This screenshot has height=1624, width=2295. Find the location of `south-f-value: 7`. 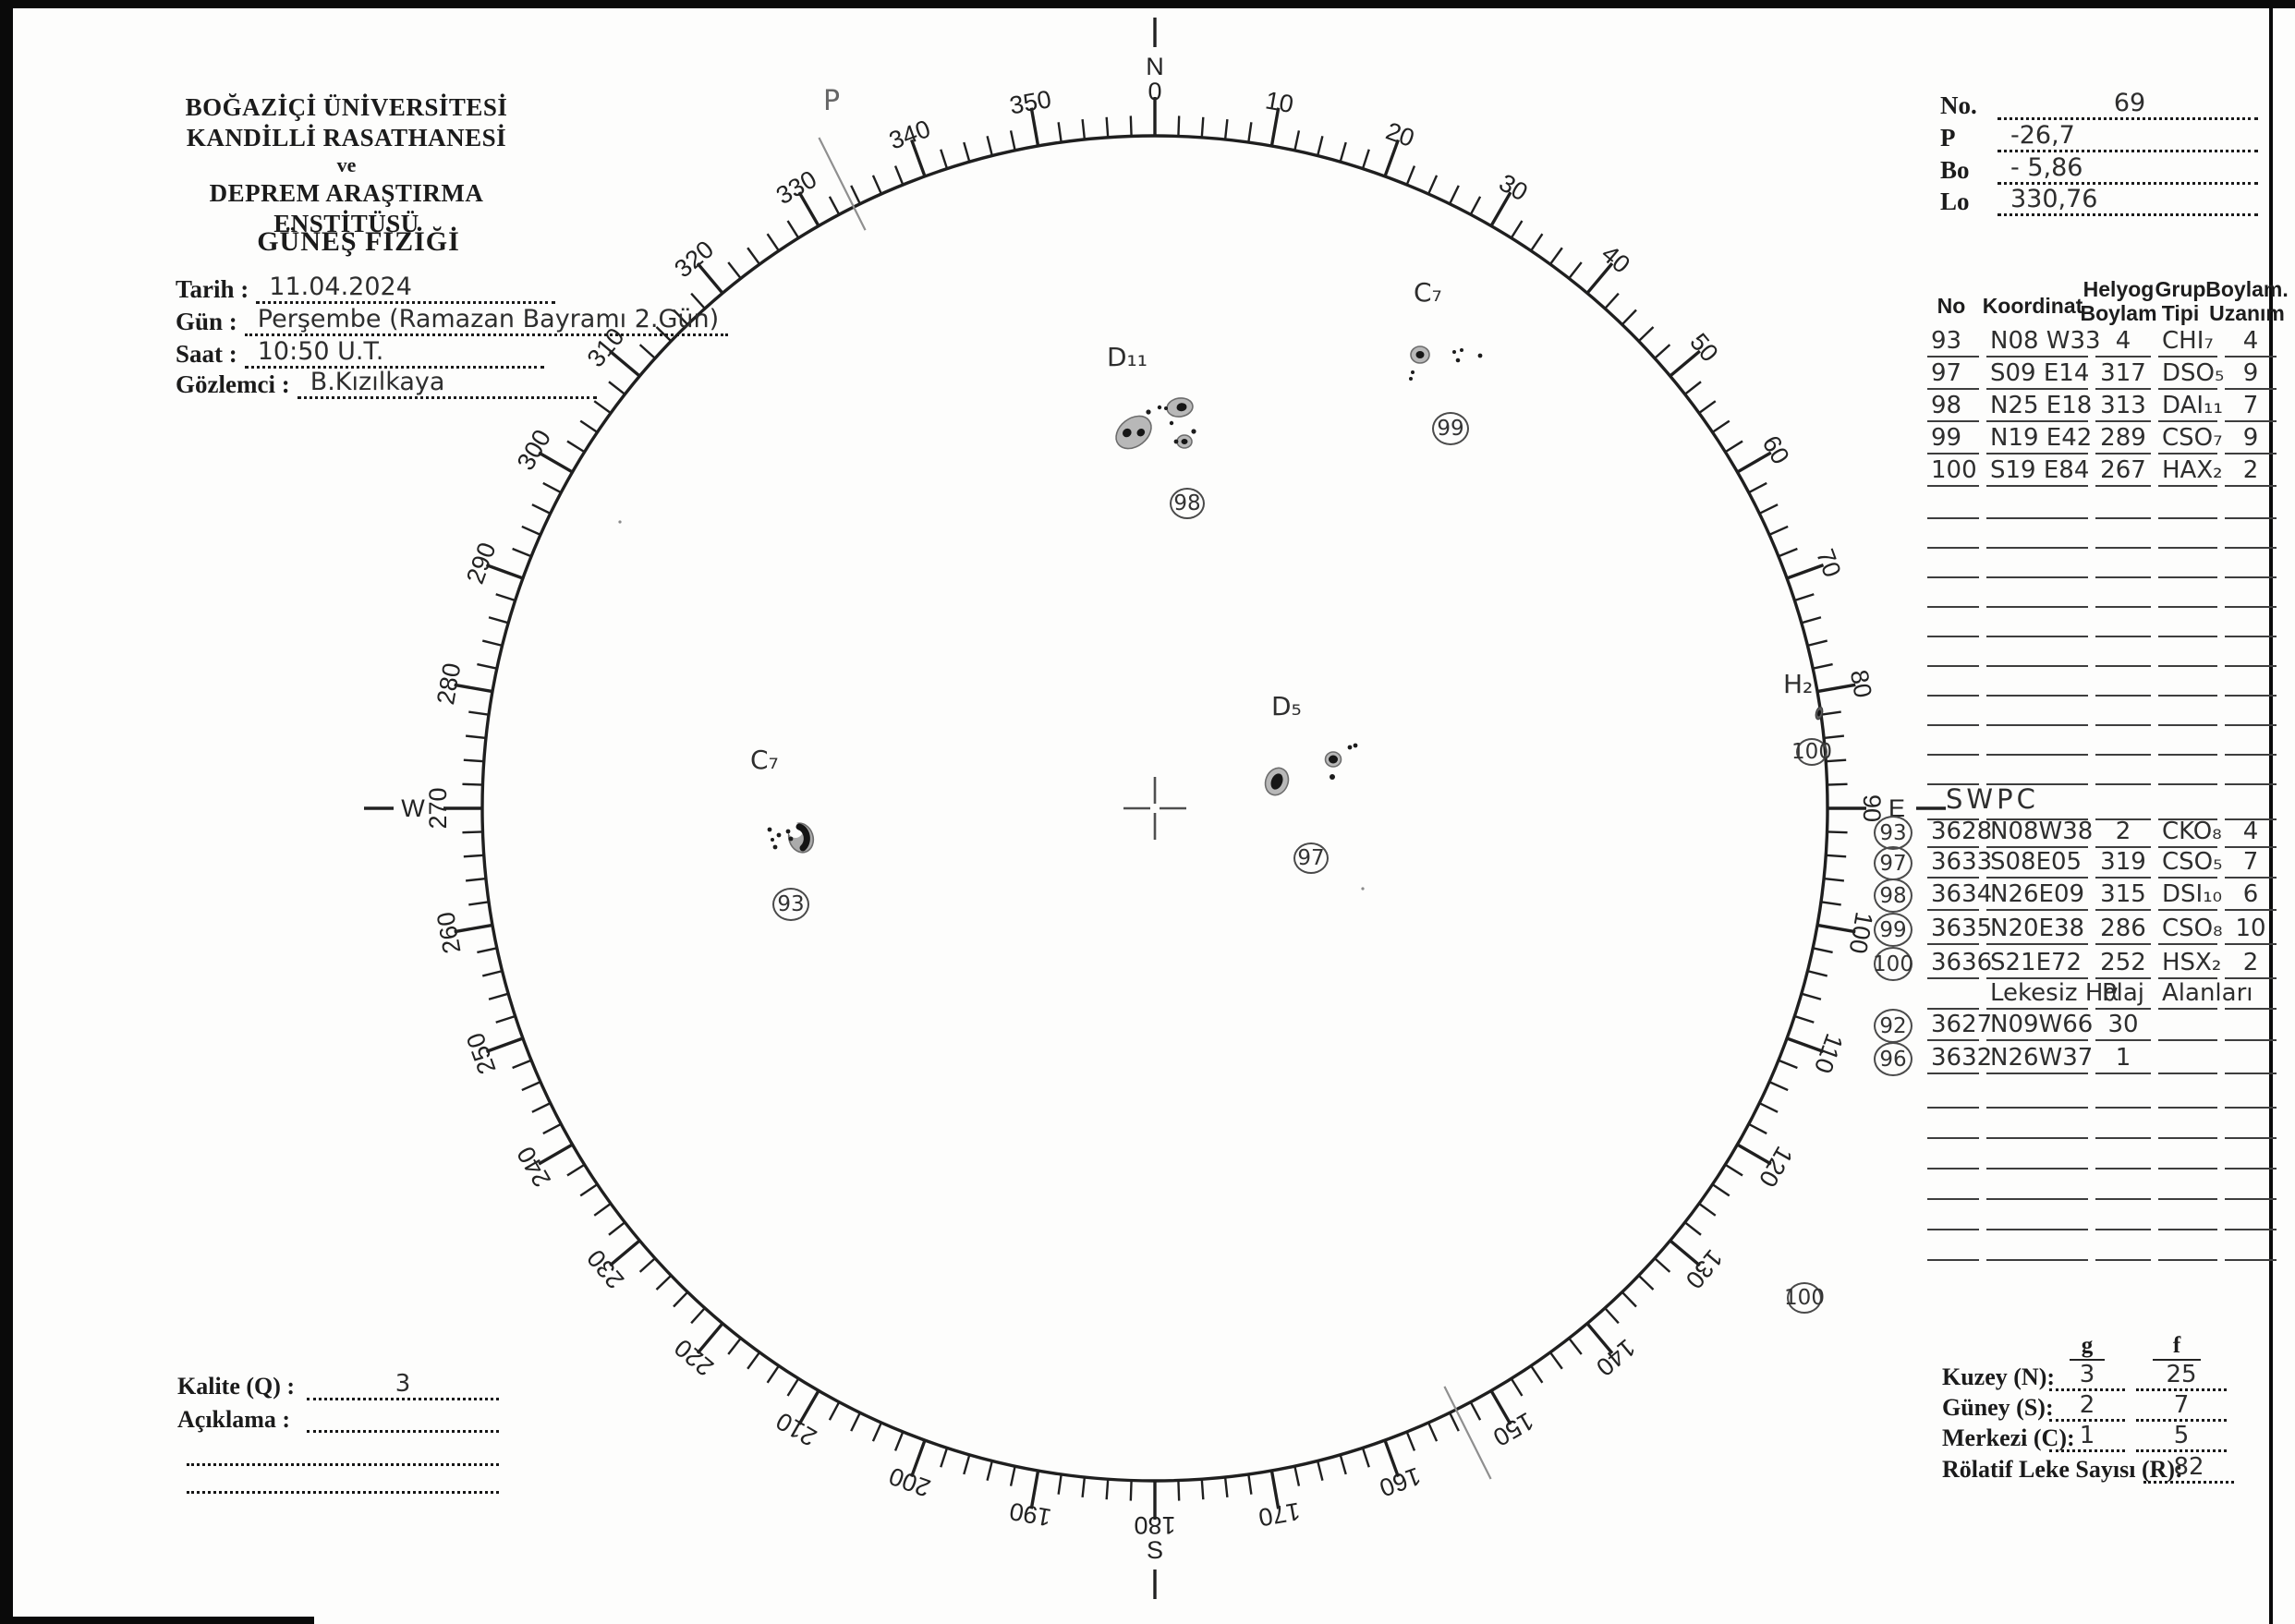

south-f-value: 7 is located at coordinates (2181, 1406).